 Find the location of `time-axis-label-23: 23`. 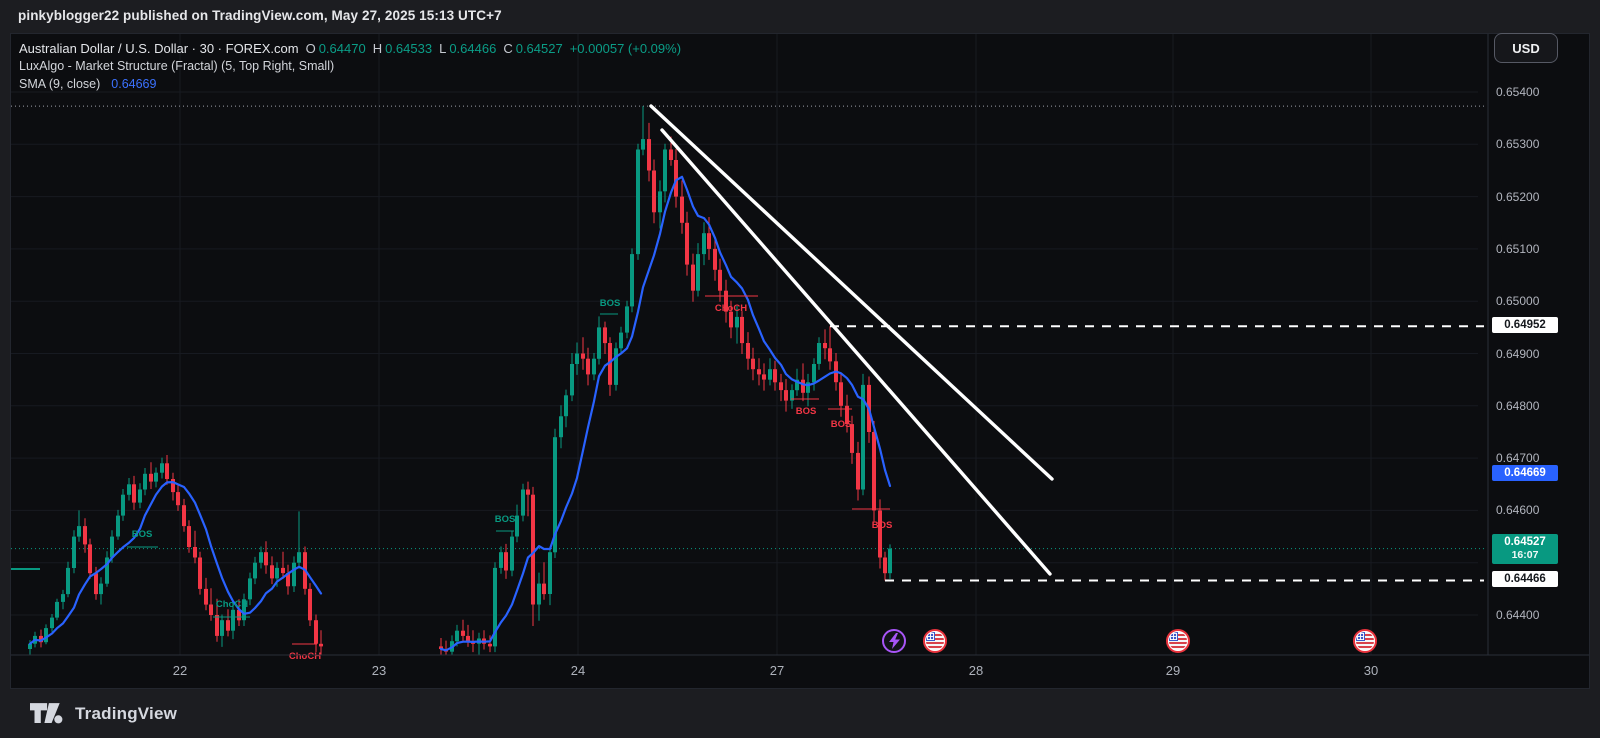

time-axis-label-23: 23 is located at coordinates (379, 670).